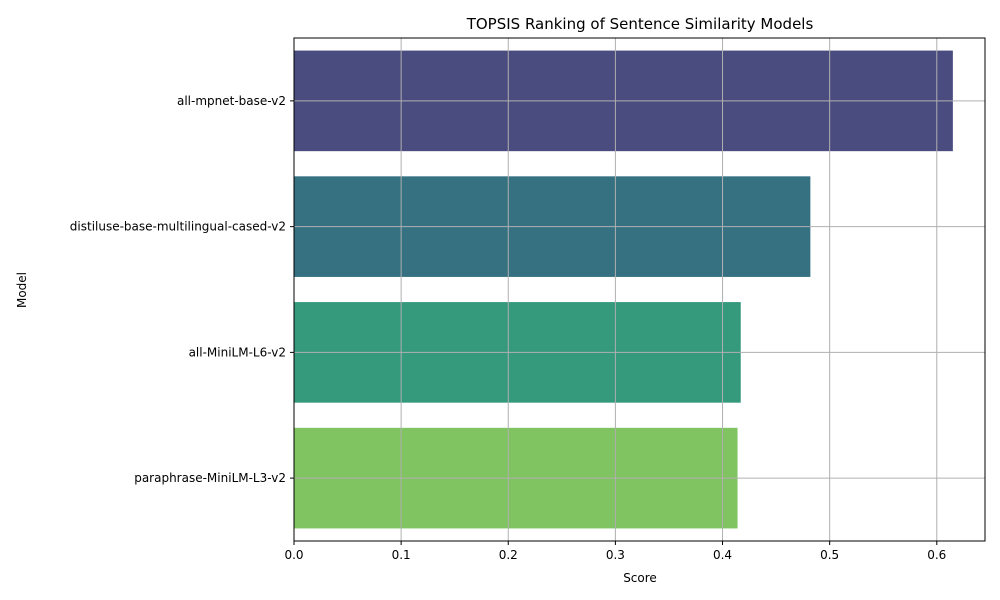 This screenshot has width=1000, height=600. Describe the element at coordinates (936, 555) in the screenshot. I see `x-tick-label: 0.6` at that location.